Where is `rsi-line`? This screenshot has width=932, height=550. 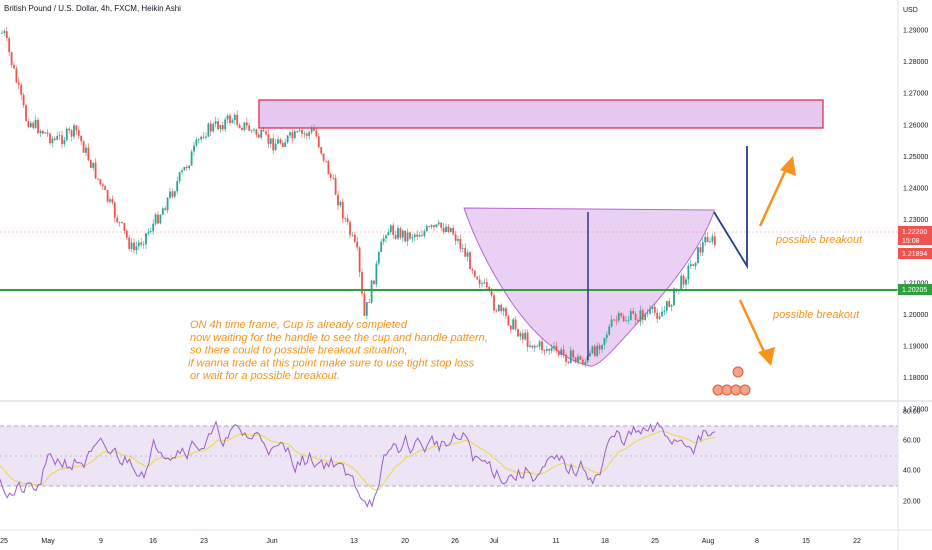 rsi-line is located at coordinates (358, 464).